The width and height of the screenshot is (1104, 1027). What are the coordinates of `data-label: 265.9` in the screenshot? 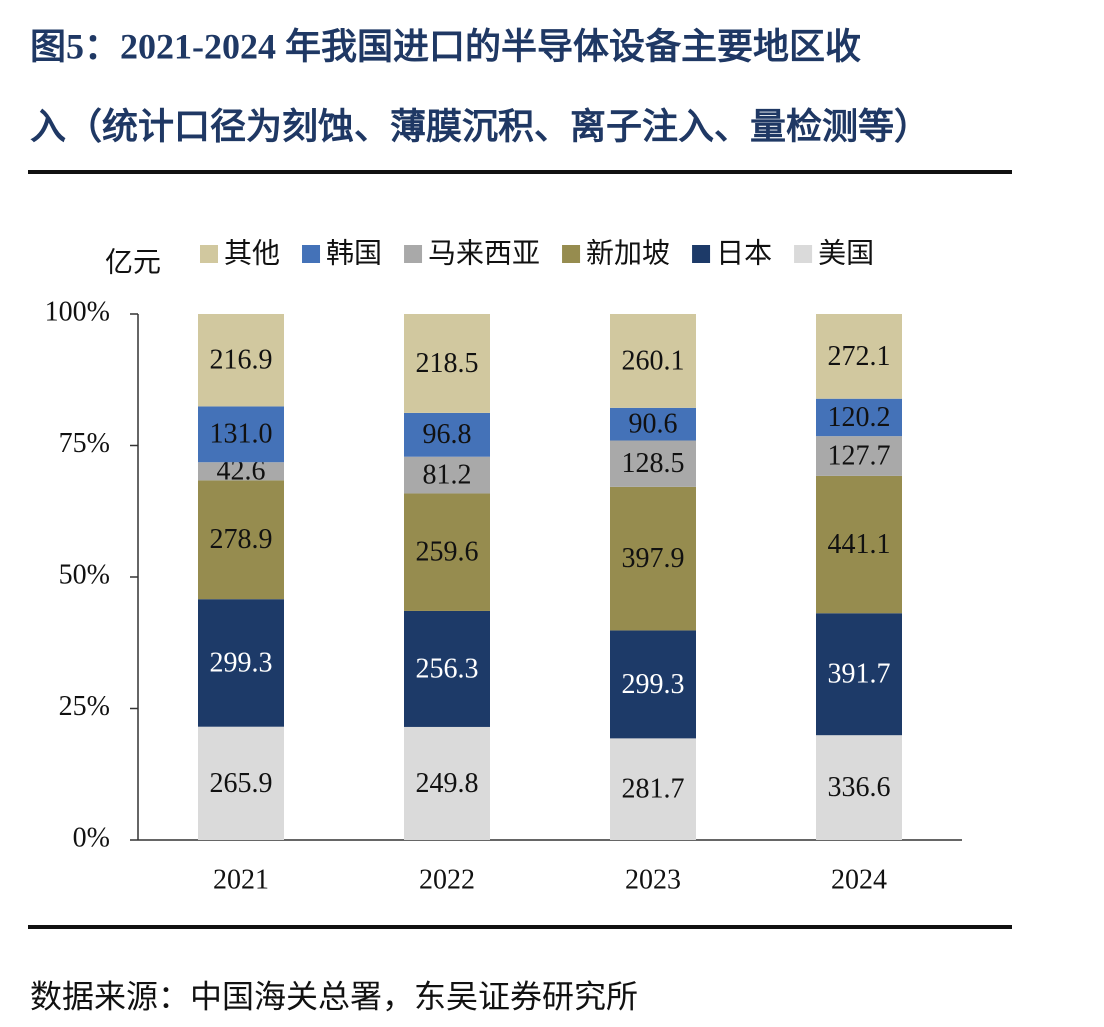 It's located at (241, 783).